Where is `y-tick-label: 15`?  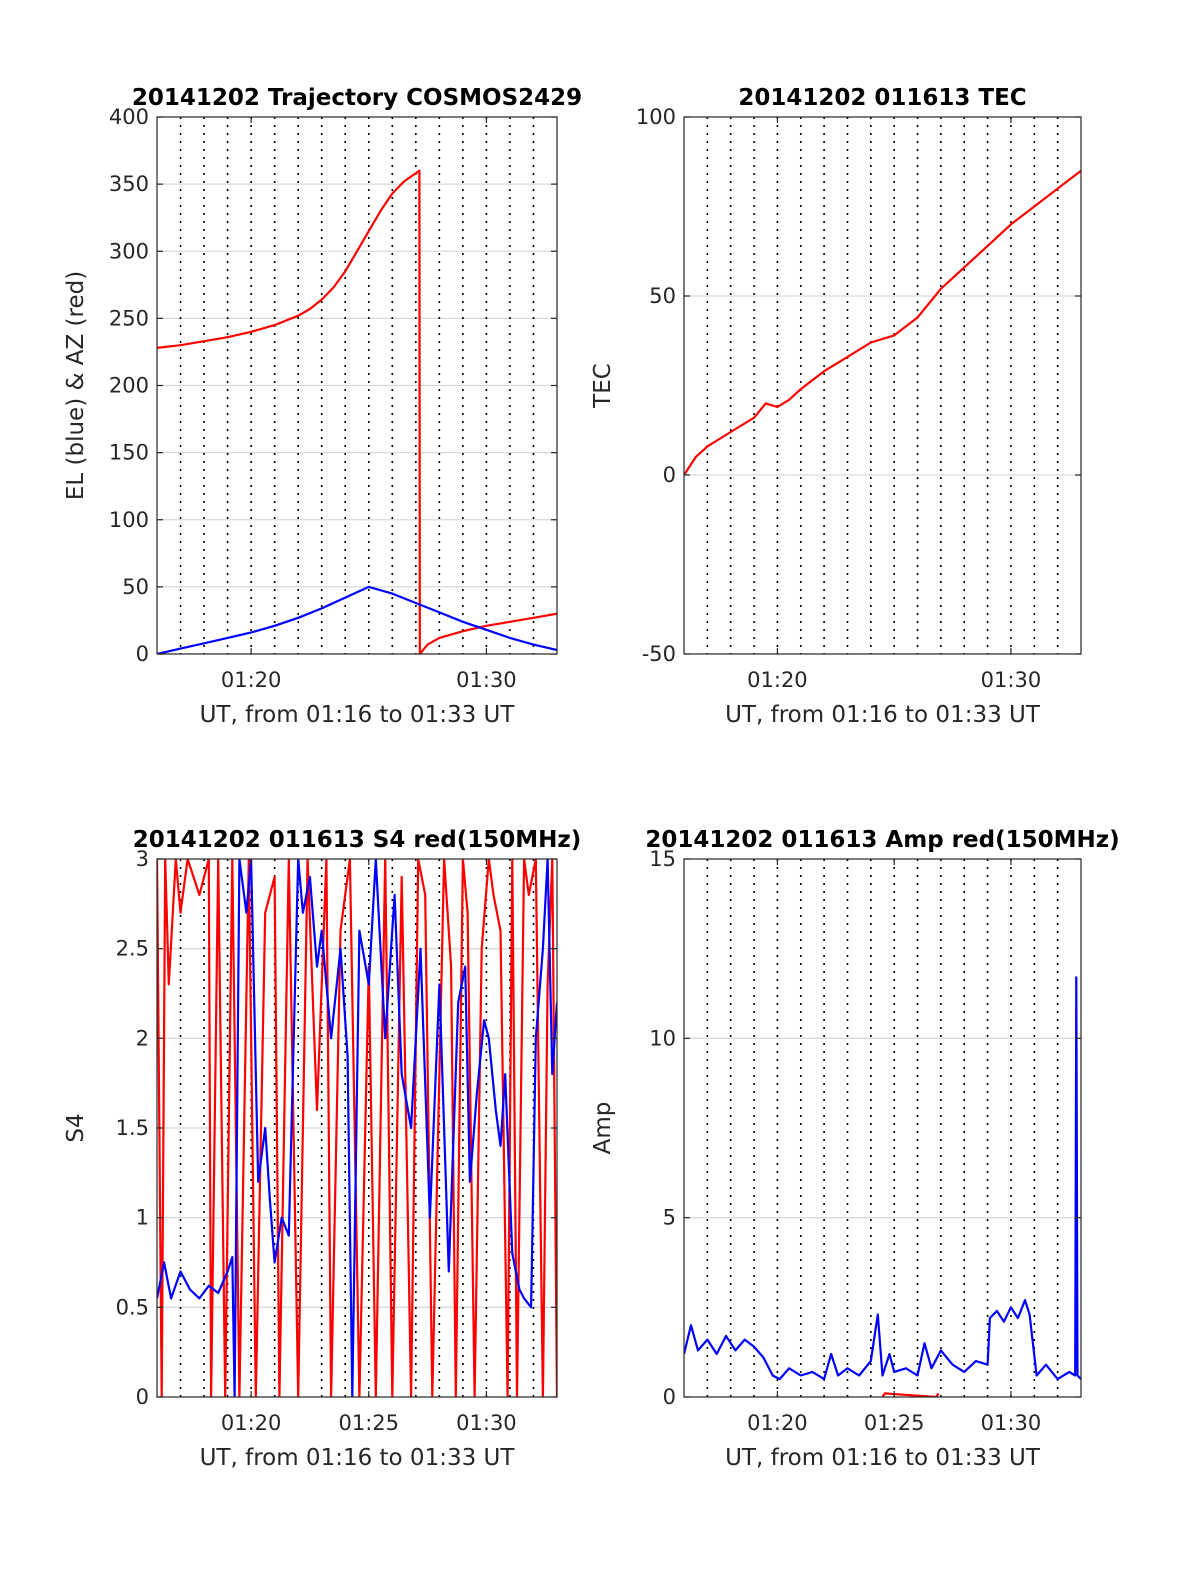
y-tick-label: 15 is located at coordinates (662, 859).